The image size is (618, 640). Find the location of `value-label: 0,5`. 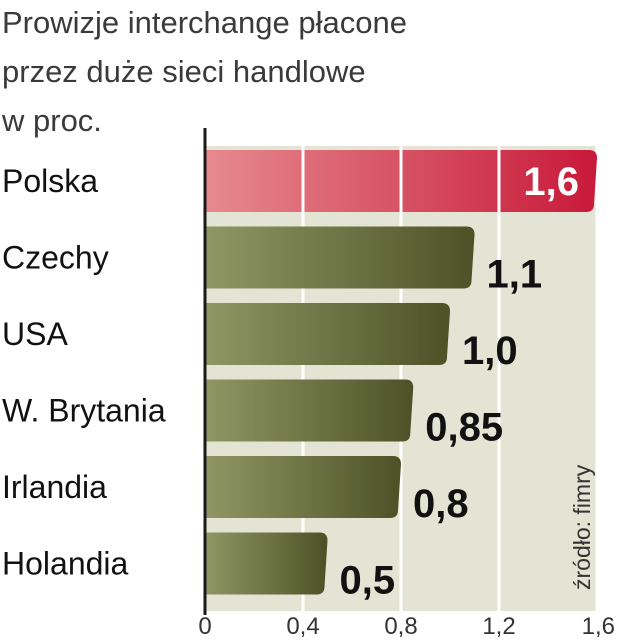

value-label: 0,5 is located at coordinates (368, 581).